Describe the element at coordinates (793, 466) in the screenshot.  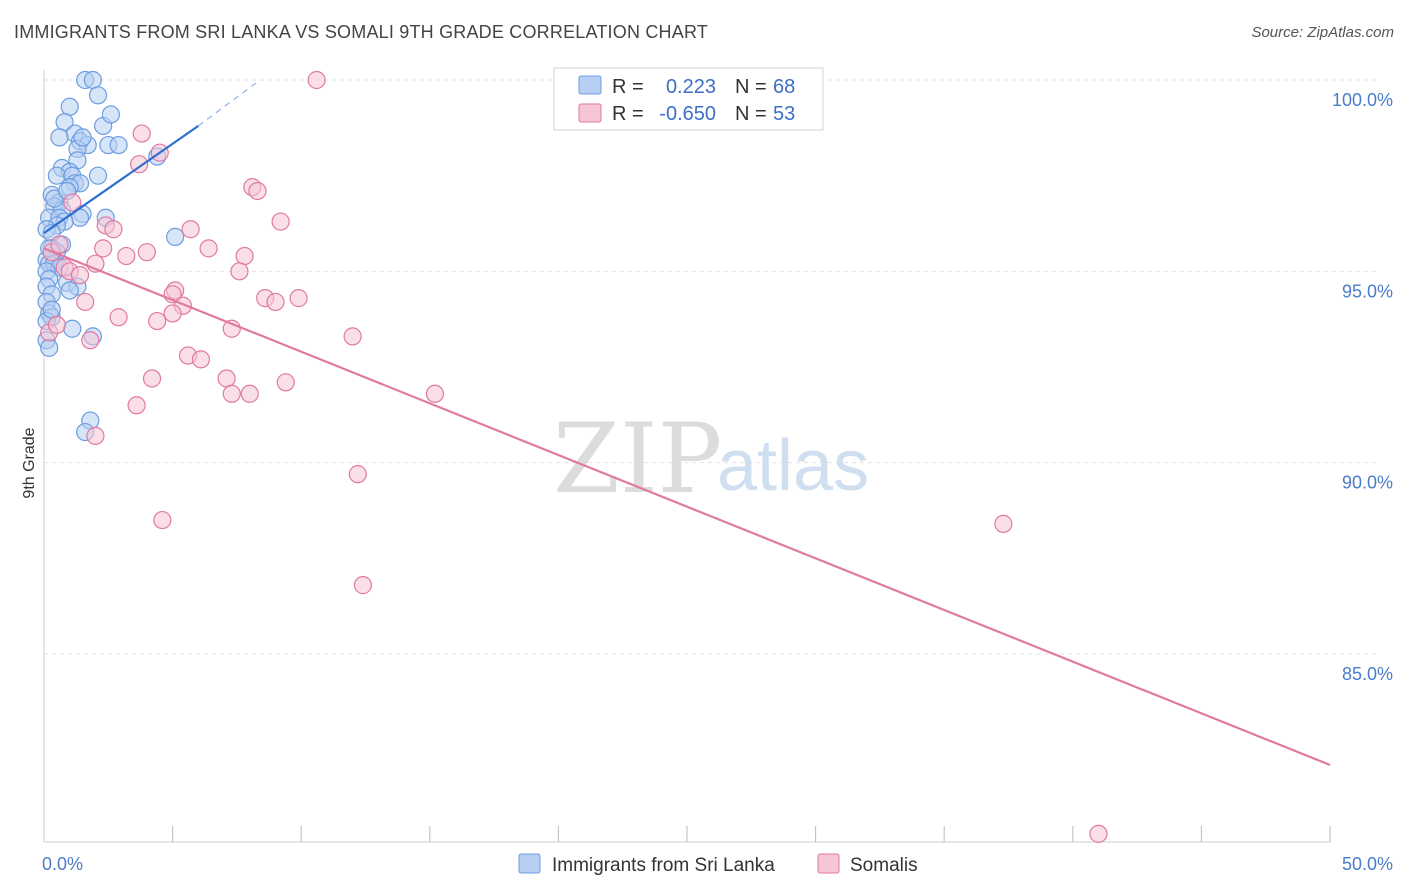
I see `watermark-atlas: atlas` at that location.